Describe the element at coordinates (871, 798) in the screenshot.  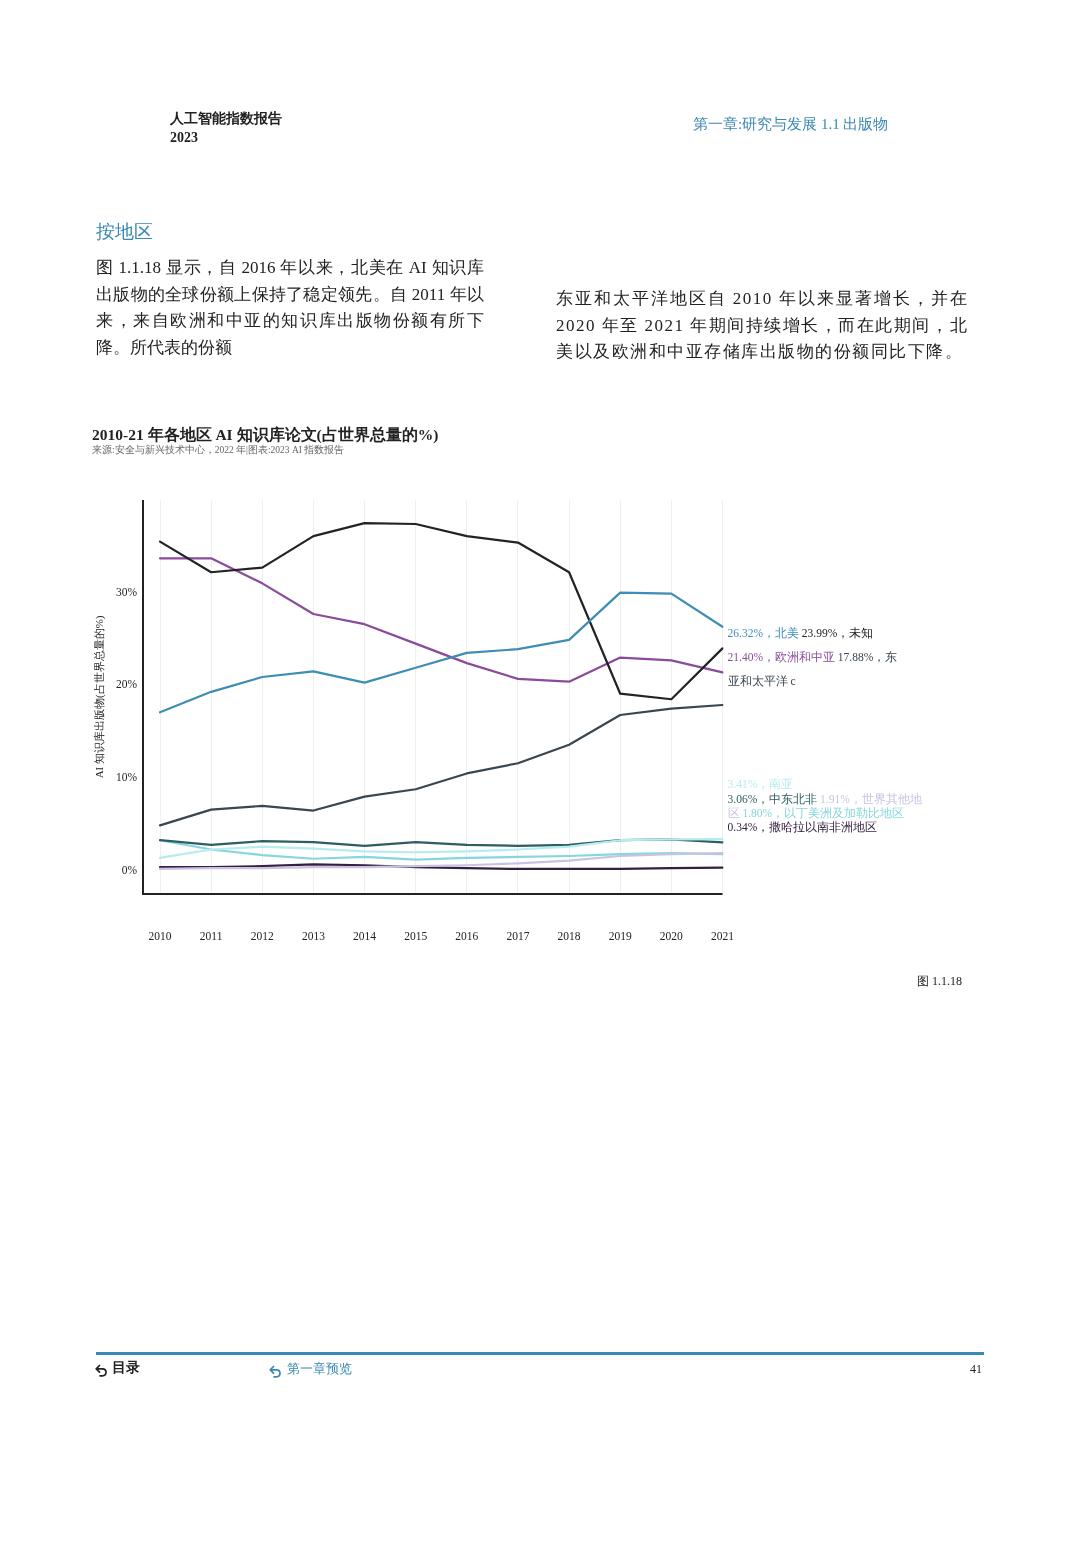
I see `text: 1.91%，世界其他地` at that location.